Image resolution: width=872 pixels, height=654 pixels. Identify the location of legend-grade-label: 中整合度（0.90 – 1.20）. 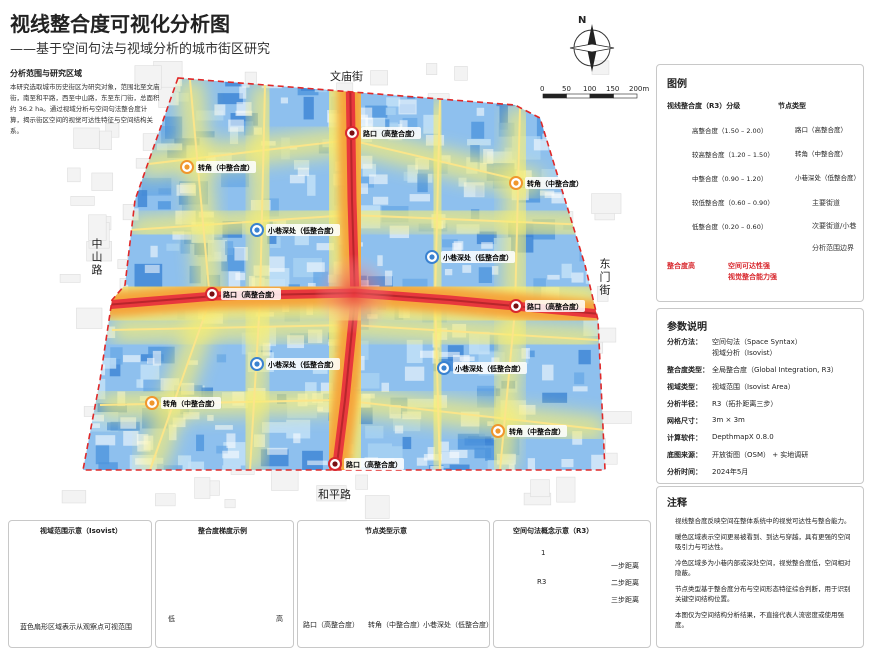
(730, 179).